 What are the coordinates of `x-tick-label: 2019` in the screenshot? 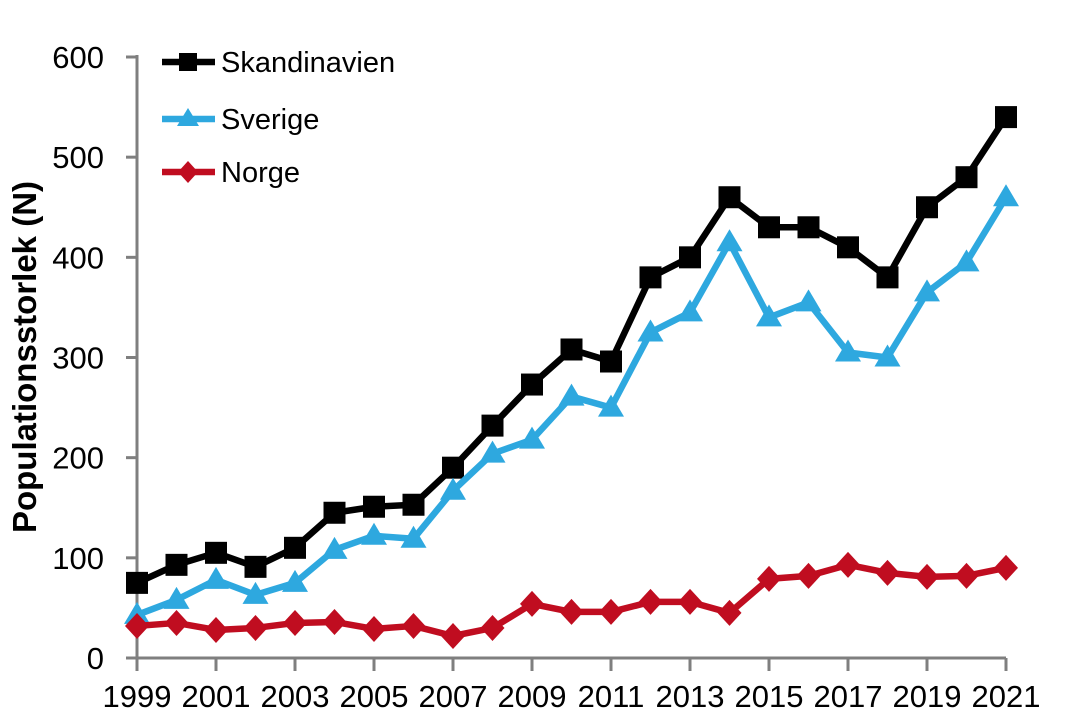 It's located at (927, 696).